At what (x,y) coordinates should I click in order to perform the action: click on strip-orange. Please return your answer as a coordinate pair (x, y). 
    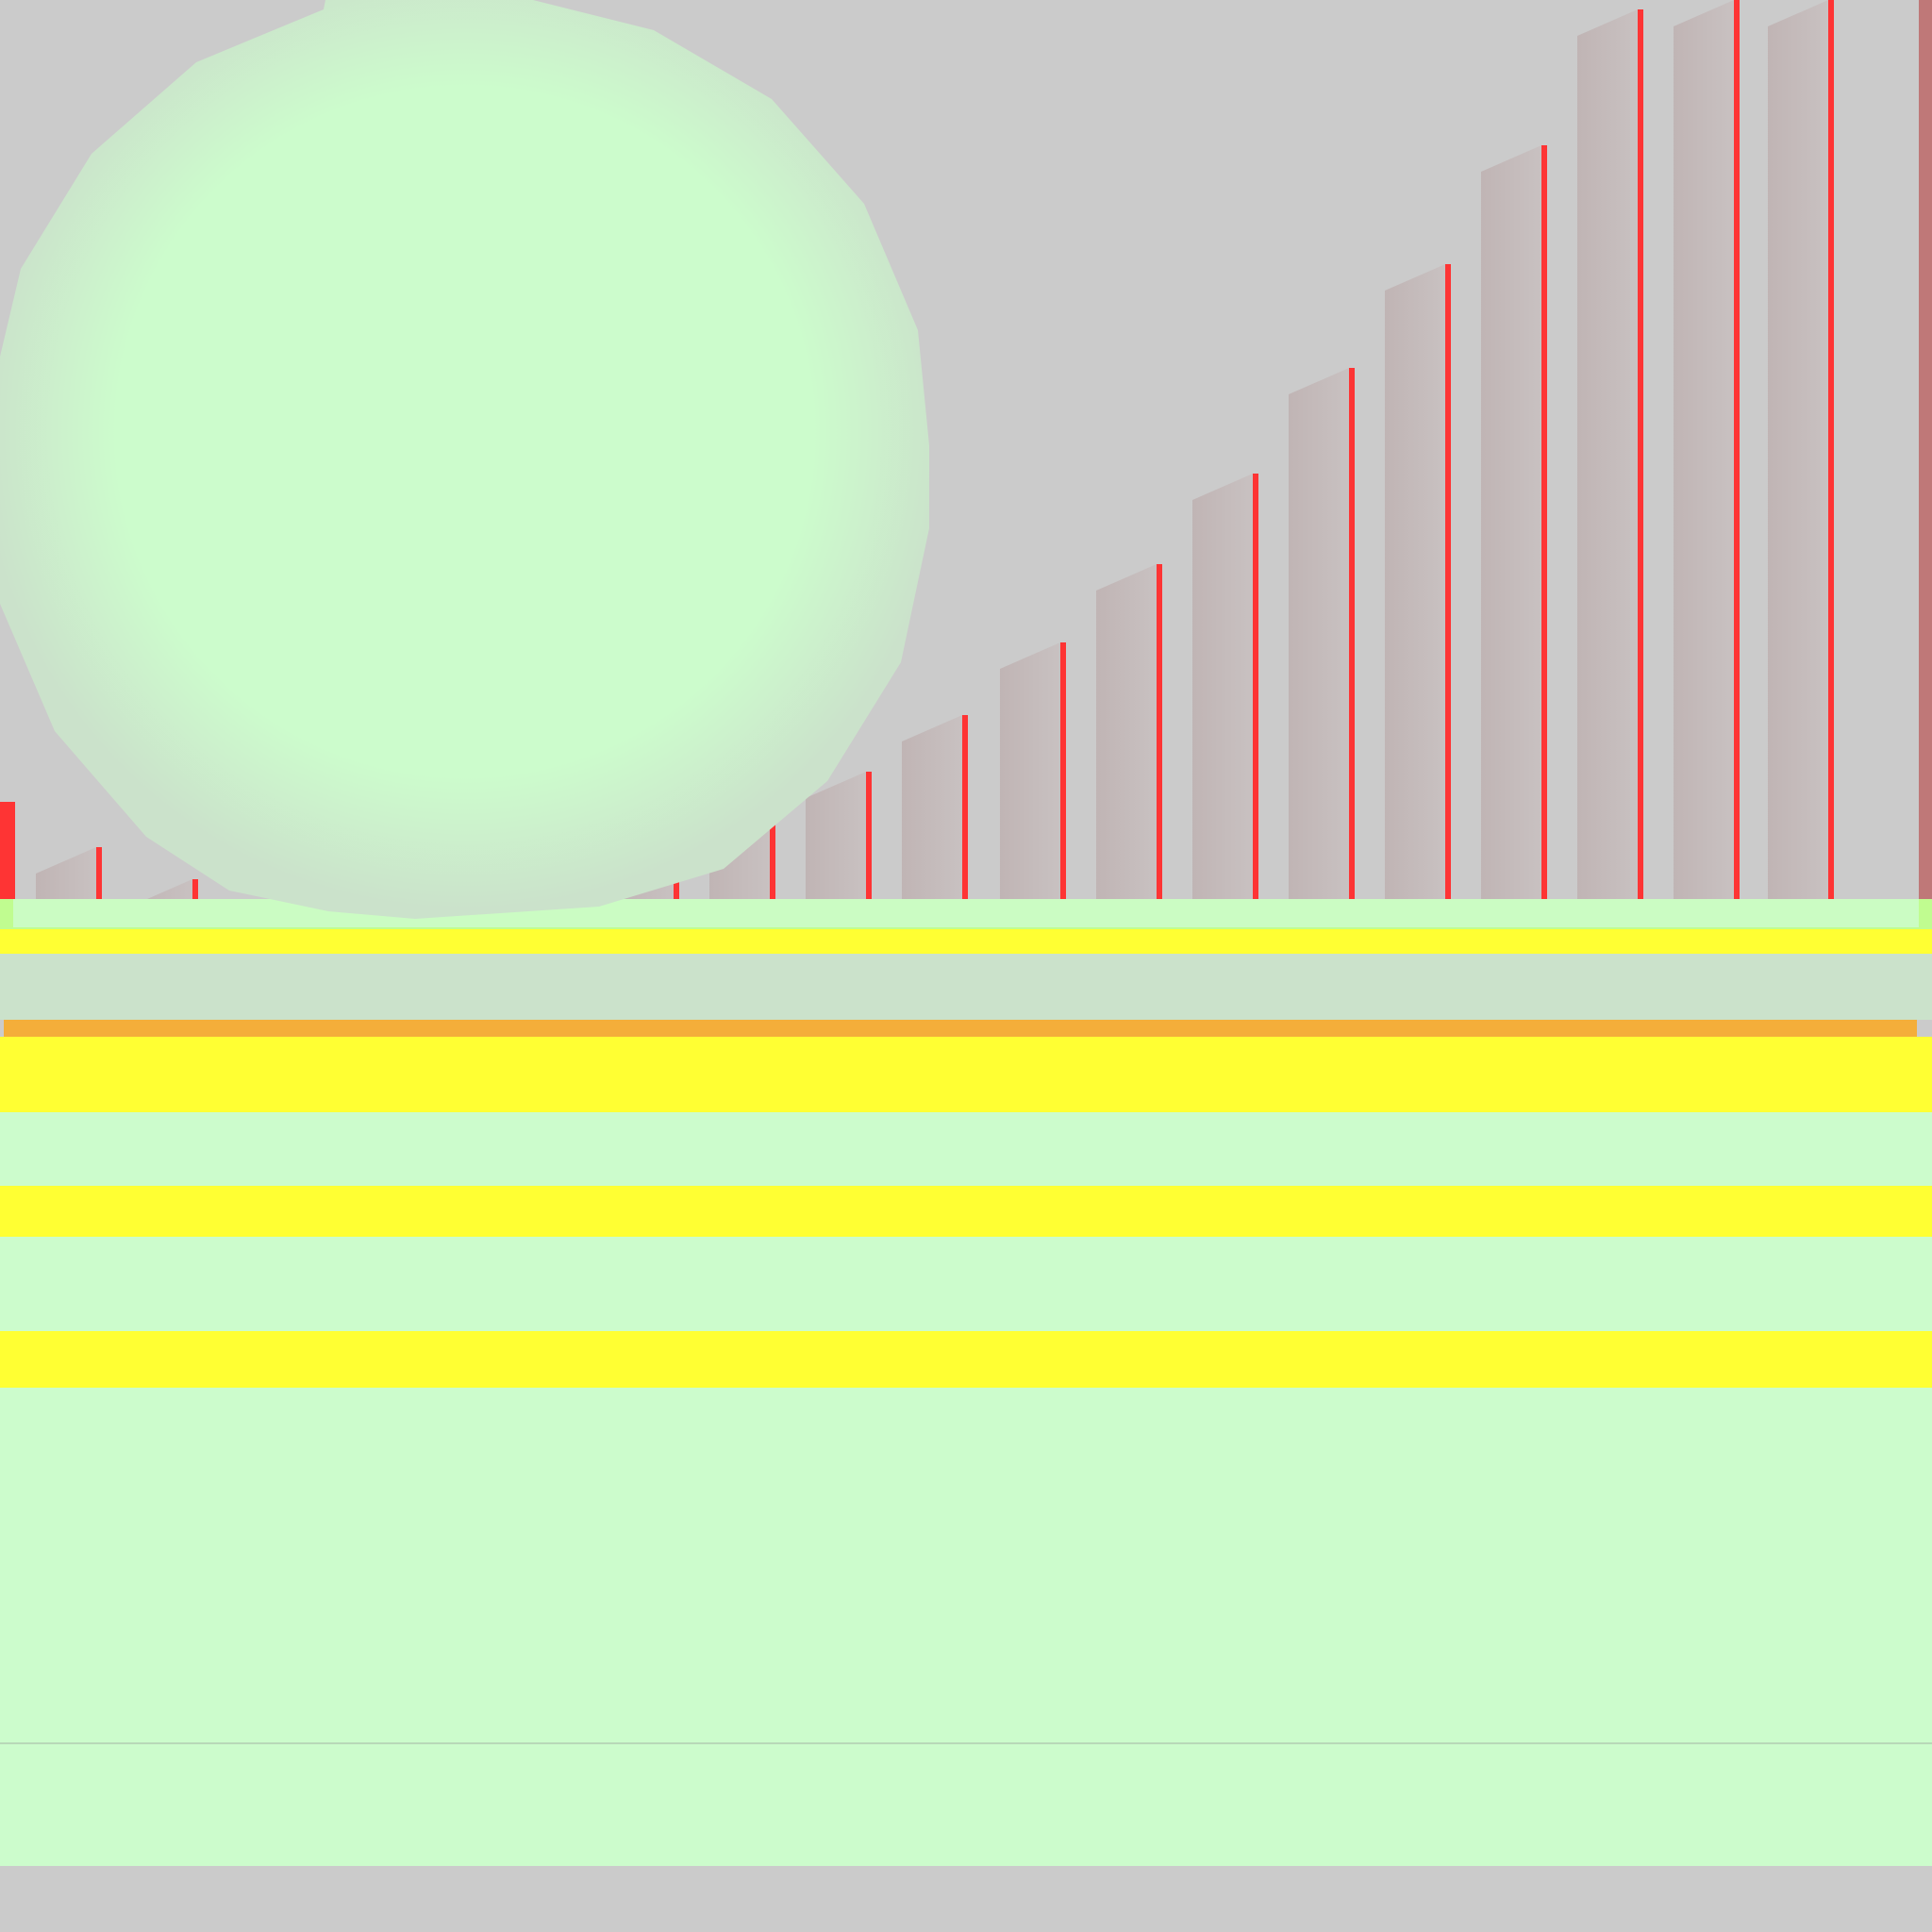
    Looking at the image, I should click on (960, 1028).